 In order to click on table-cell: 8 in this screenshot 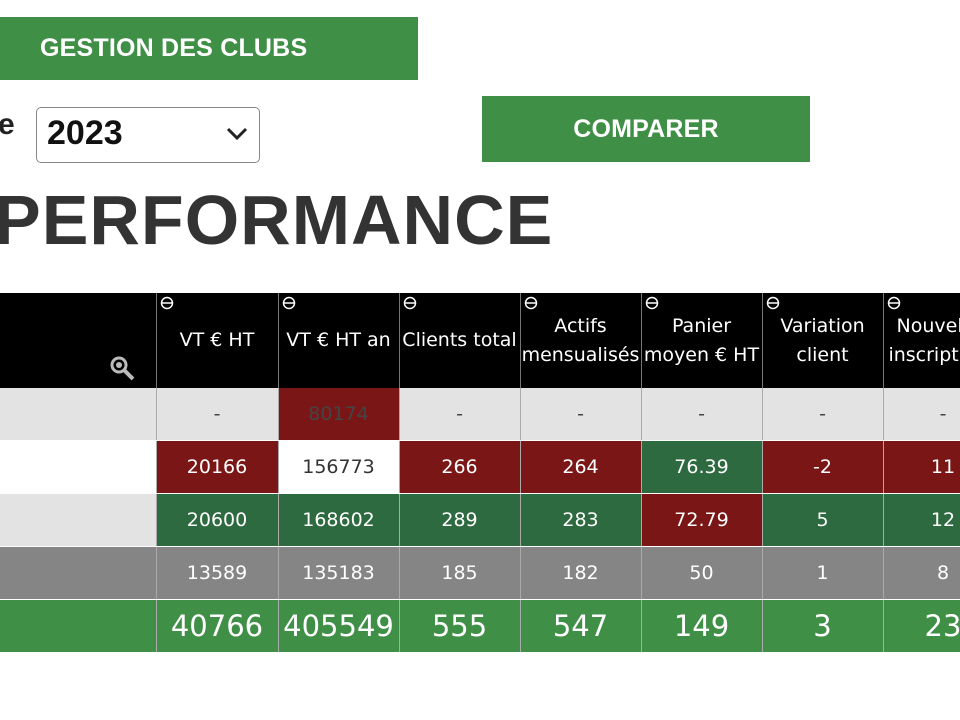, I will do `click(921, 573)`.